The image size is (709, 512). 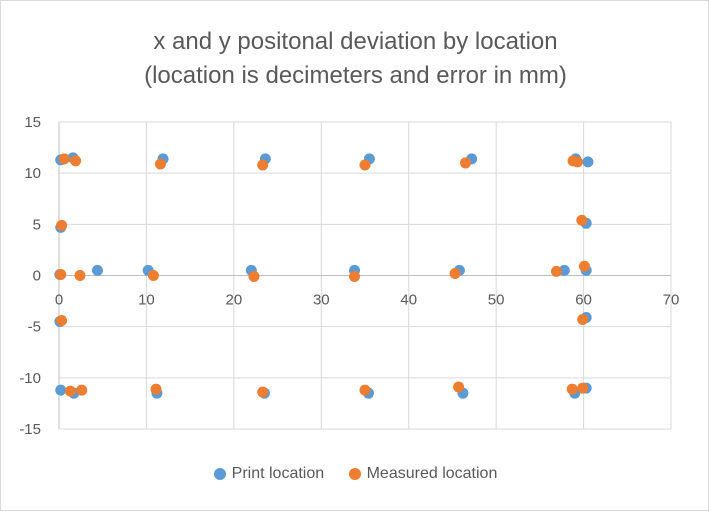 What do you see at coordinates (355, 75) in the screenshot?
I see `chart-title-line-2: (location is decimeters and error in mm)` at bounding box center [355, 75].